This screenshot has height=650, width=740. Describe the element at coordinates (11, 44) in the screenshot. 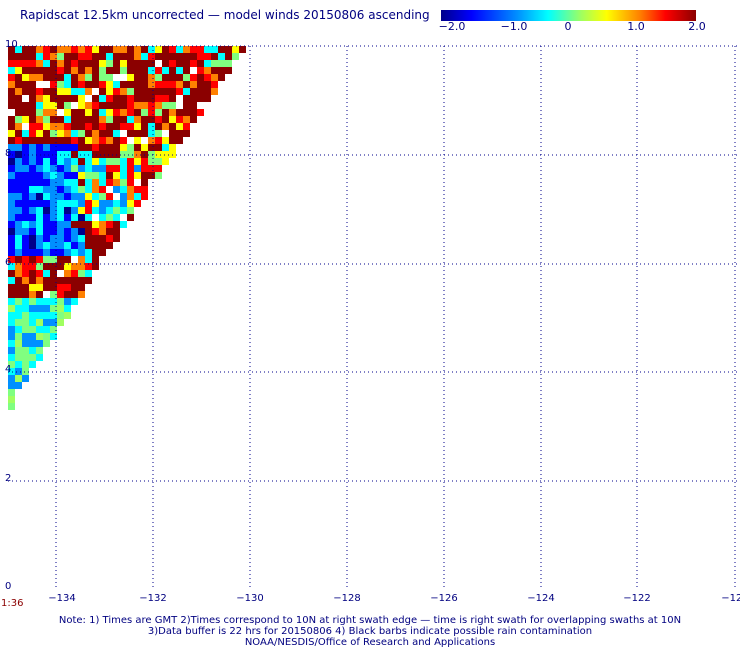

I see `y-tick-label: 10` at that location.